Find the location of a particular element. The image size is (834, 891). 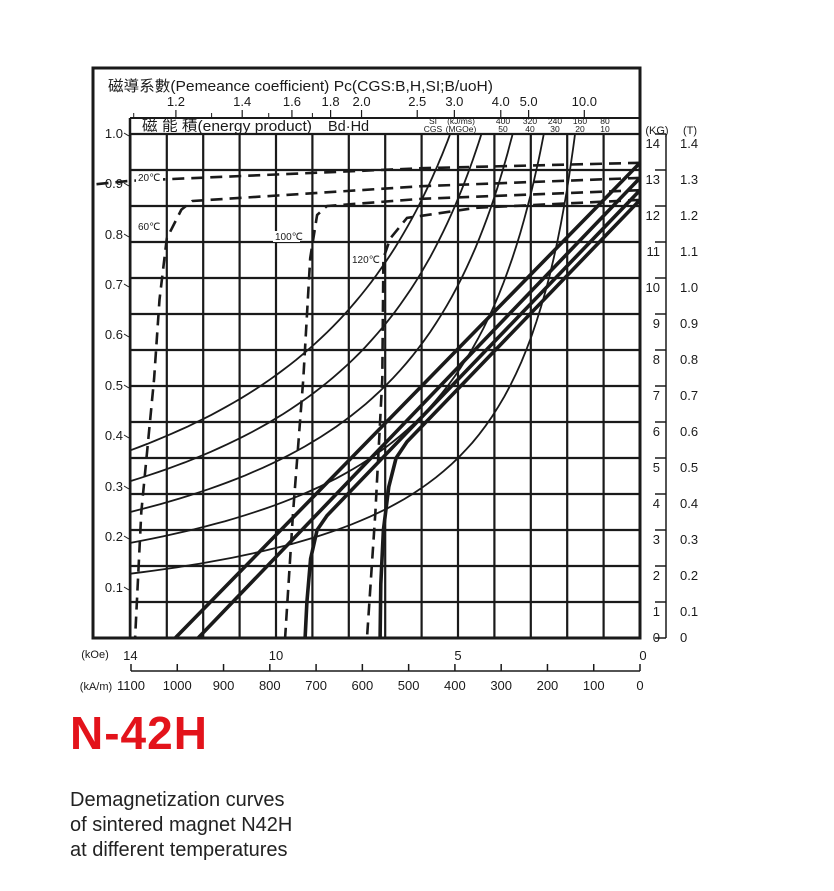

t-tick-label: 0.2 is located at coordinates (689, 575).